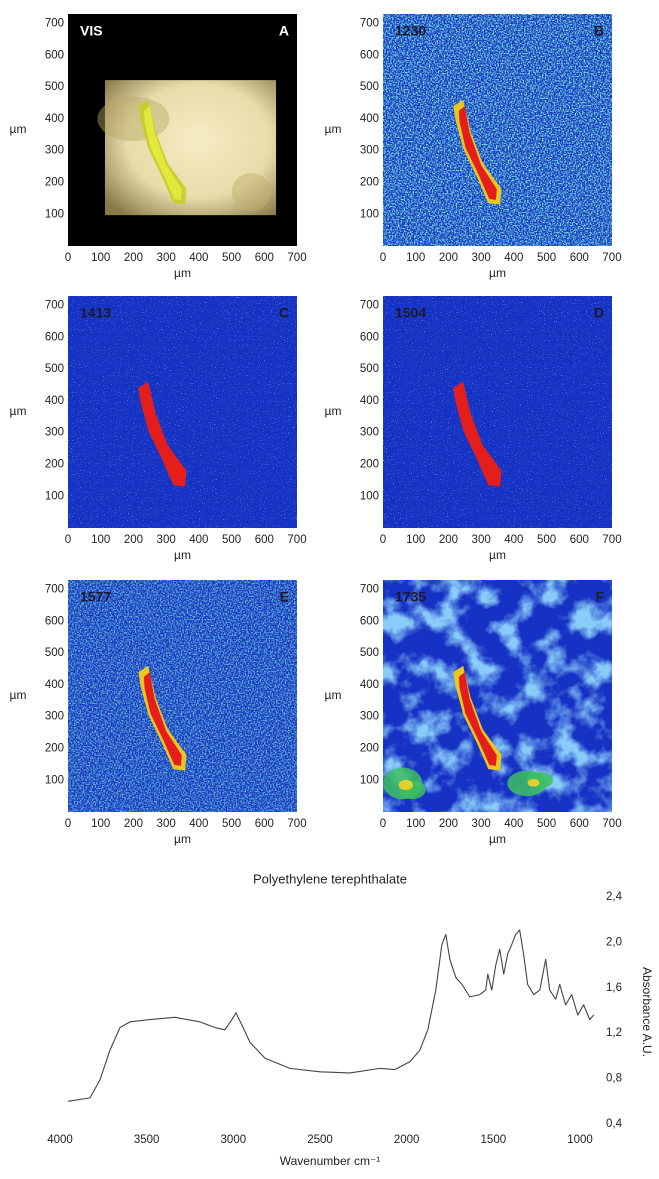 Image resolution: width=659 pixels, height=1179 pixels. What do you see at coordinates (599, 313) in the screenshot?
I see `panel-letter: D` at bounding box center [599, 313].